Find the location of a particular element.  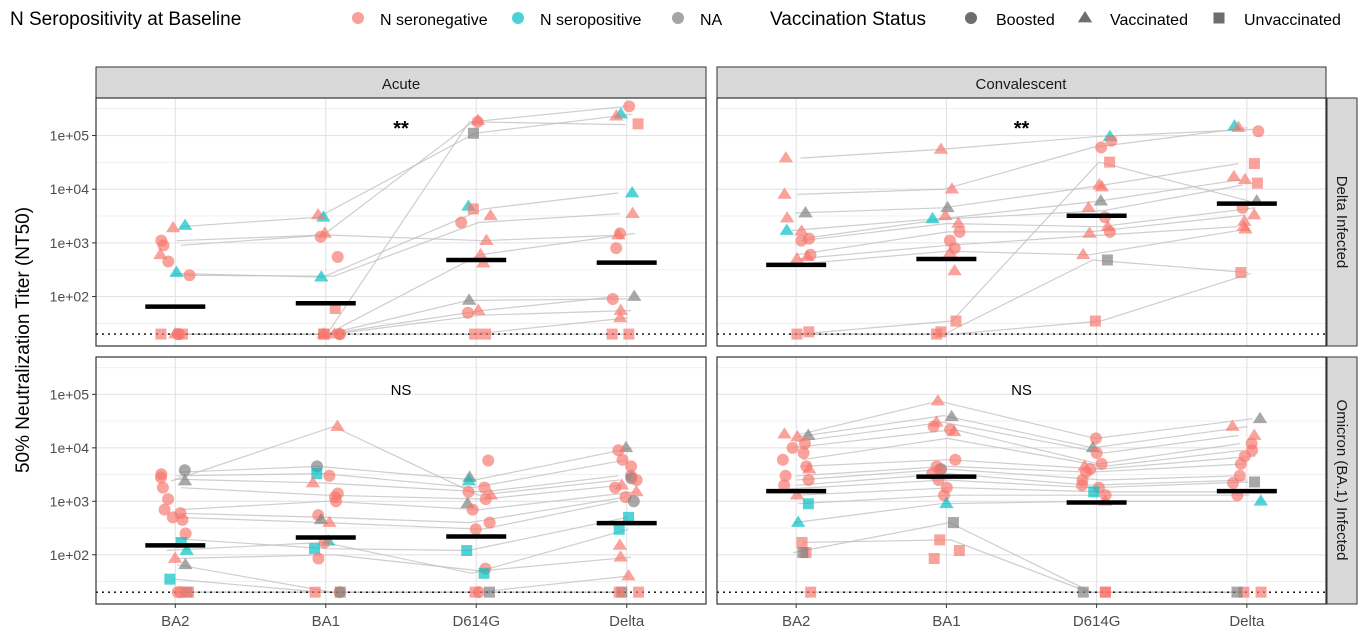

x-tick-label: BA1 is located at coordinates (946, 621).